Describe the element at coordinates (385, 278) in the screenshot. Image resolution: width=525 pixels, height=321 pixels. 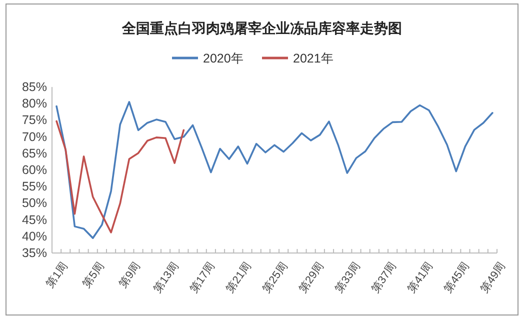
I see `x-tick-label: 第37周` at that location.